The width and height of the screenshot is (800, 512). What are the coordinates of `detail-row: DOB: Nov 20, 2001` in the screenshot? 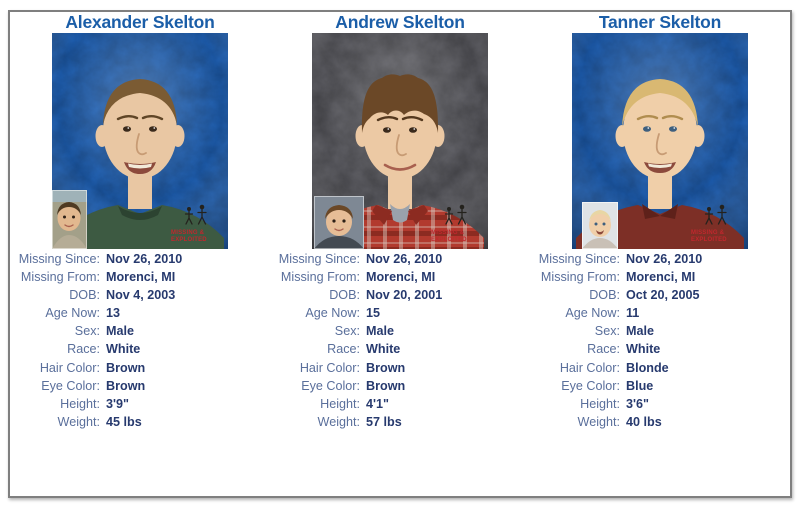 It's located at (400, 297).